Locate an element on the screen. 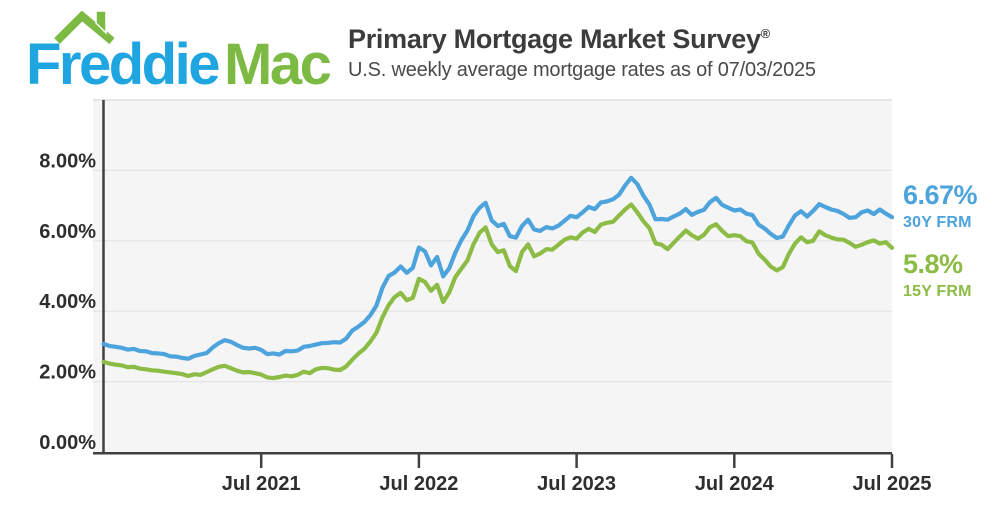 The image size is (1000, 525). x-axis-label-Jul-2023: Jul 2023 is located at coordinates (576, 484).